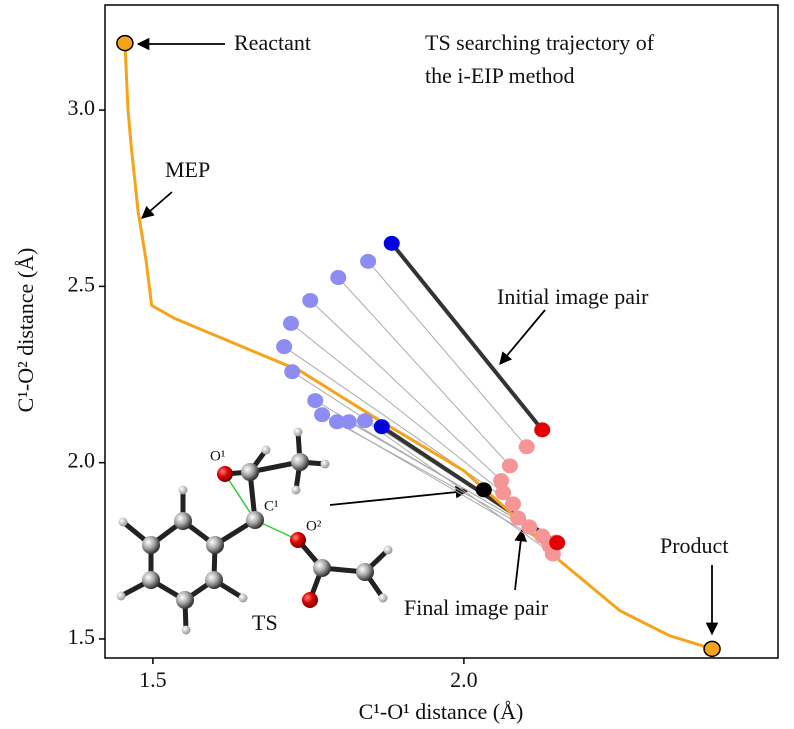  I want to click on molecule, so click(254, 531).